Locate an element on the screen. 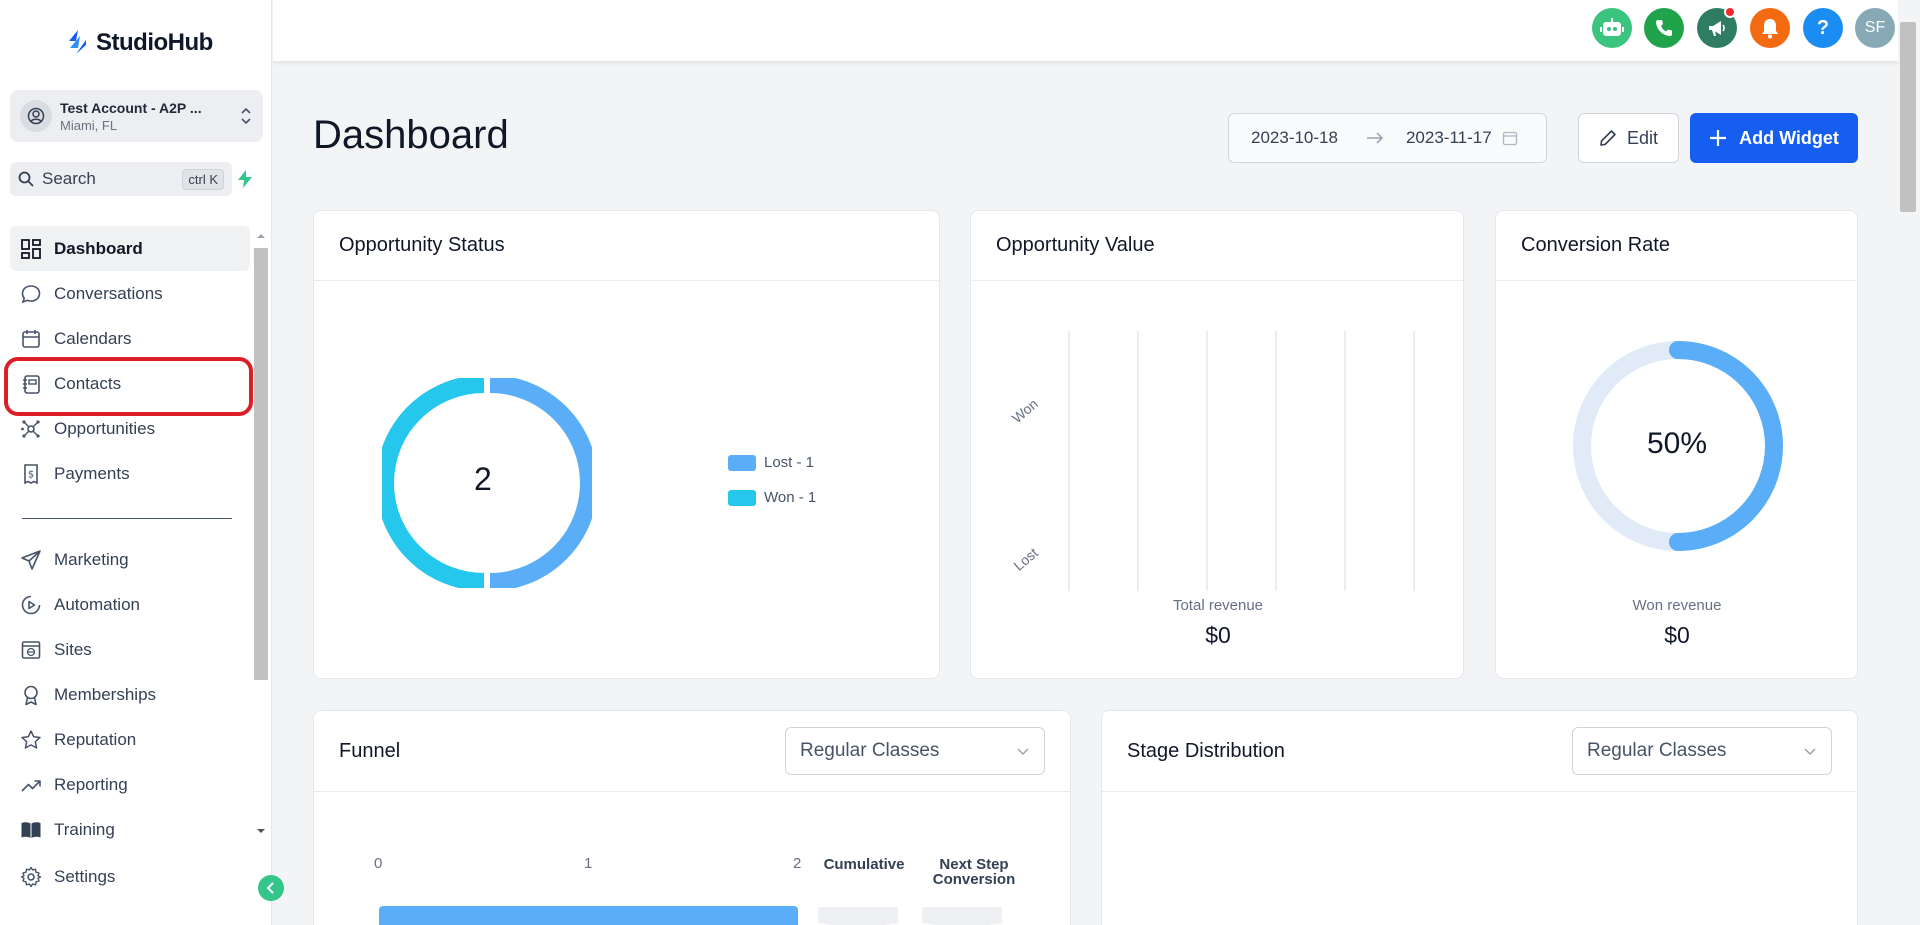  funnel-tick: 2 is located at coordinates (797, 863).